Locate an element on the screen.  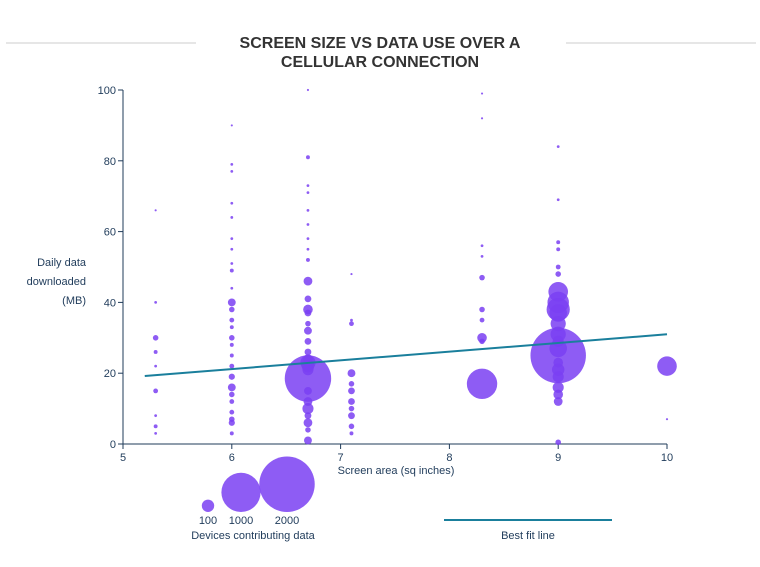
x-tick-label: 9 is located at coordinates (558, 458).